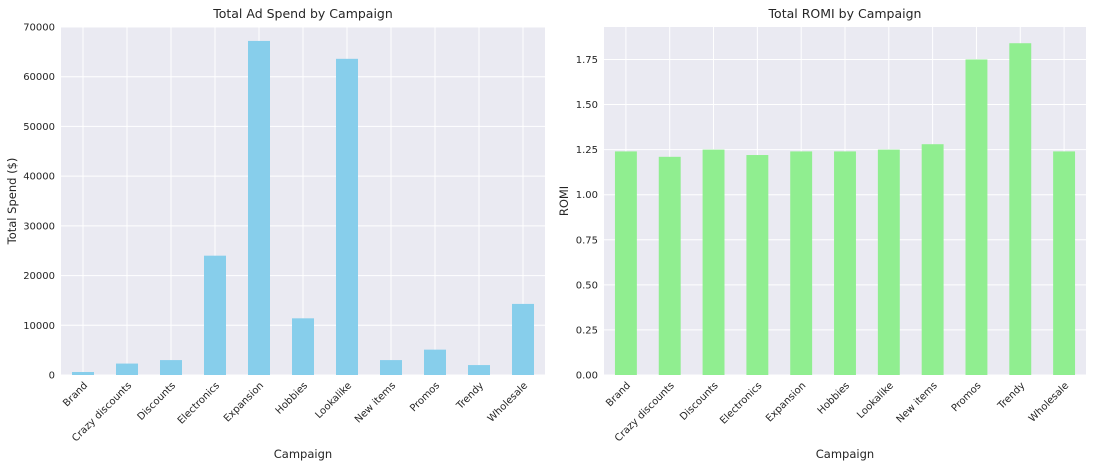 The image size is (1097, 464). I want to click on y-tick-label: 70000, so click(39, 28).